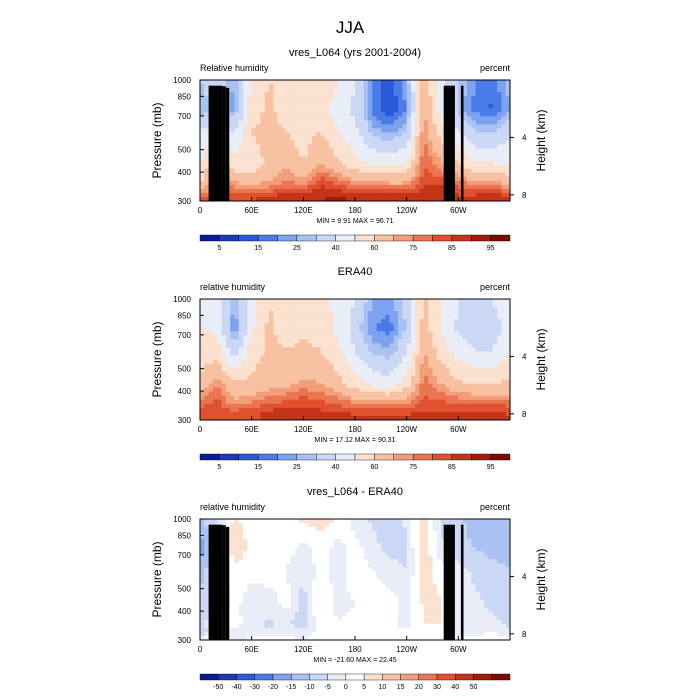 The height and width of the screenshot is (700, 700). I want to click on panel-right-label: percent, so click(495, 287).